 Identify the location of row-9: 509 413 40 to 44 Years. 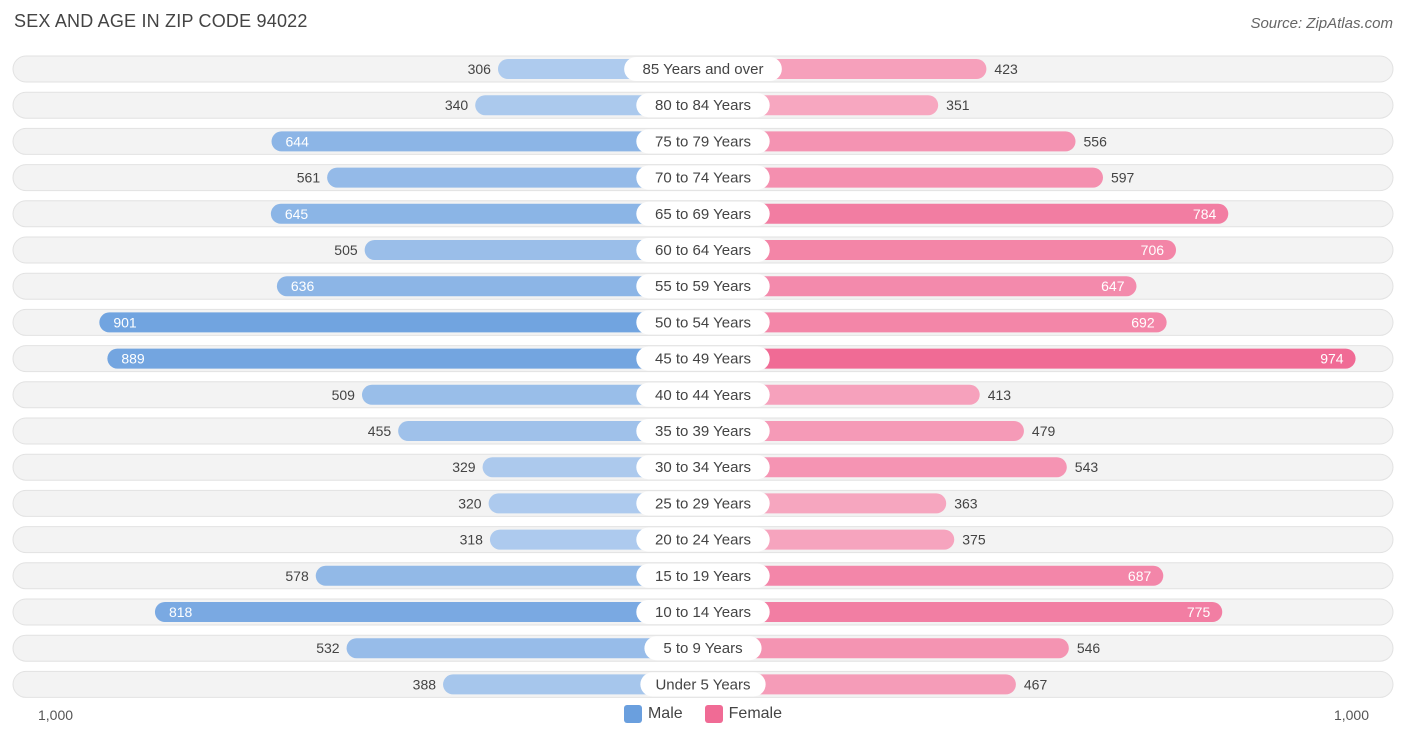
(703, 395).